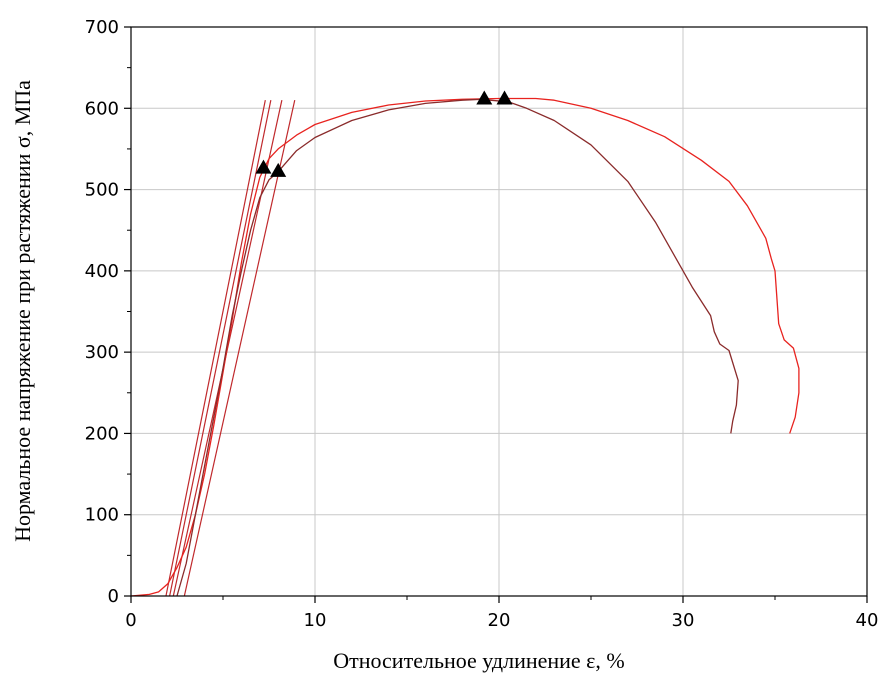  Describe the element at coordinates (479, 660) in the screenshot. I see `x-axis-title: Относительное удлинение ε, %` at that location.